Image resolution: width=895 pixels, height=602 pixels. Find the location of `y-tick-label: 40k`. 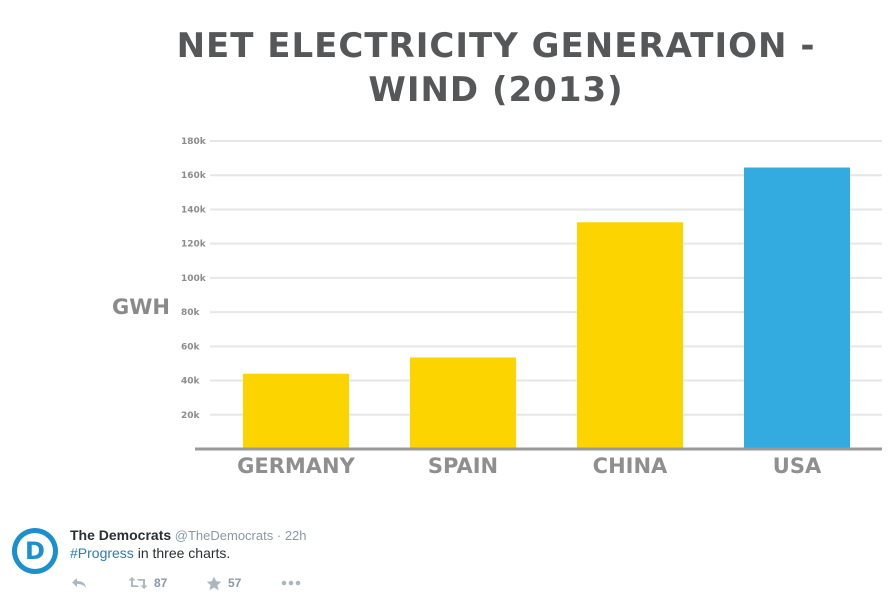

y-tick-label: 40k is located at coordinates (191, 382).